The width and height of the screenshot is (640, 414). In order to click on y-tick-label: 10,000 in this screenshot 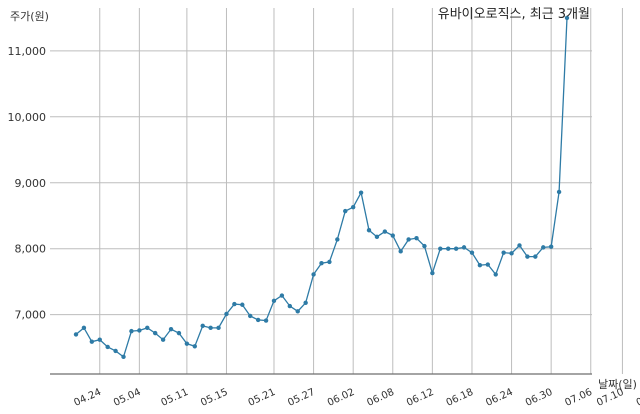, I will do `click(27, 117)`.